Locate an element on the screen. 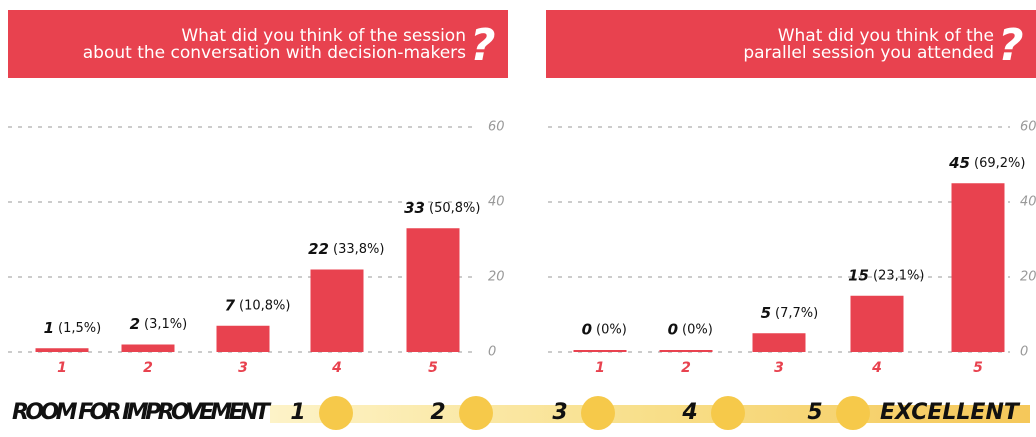 The width and height of the screenshot is (1036, 437). chart-title: What did you think of the is located at coordinates (886, 36).